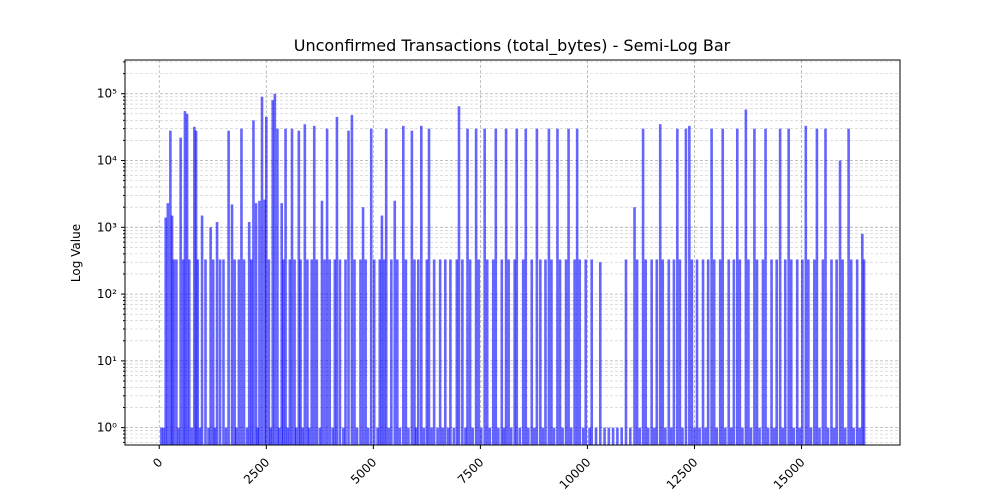 The width and height of the screenshot is (1000, 500). I want to click on x-tick-label: 2500, so click(256, 470).